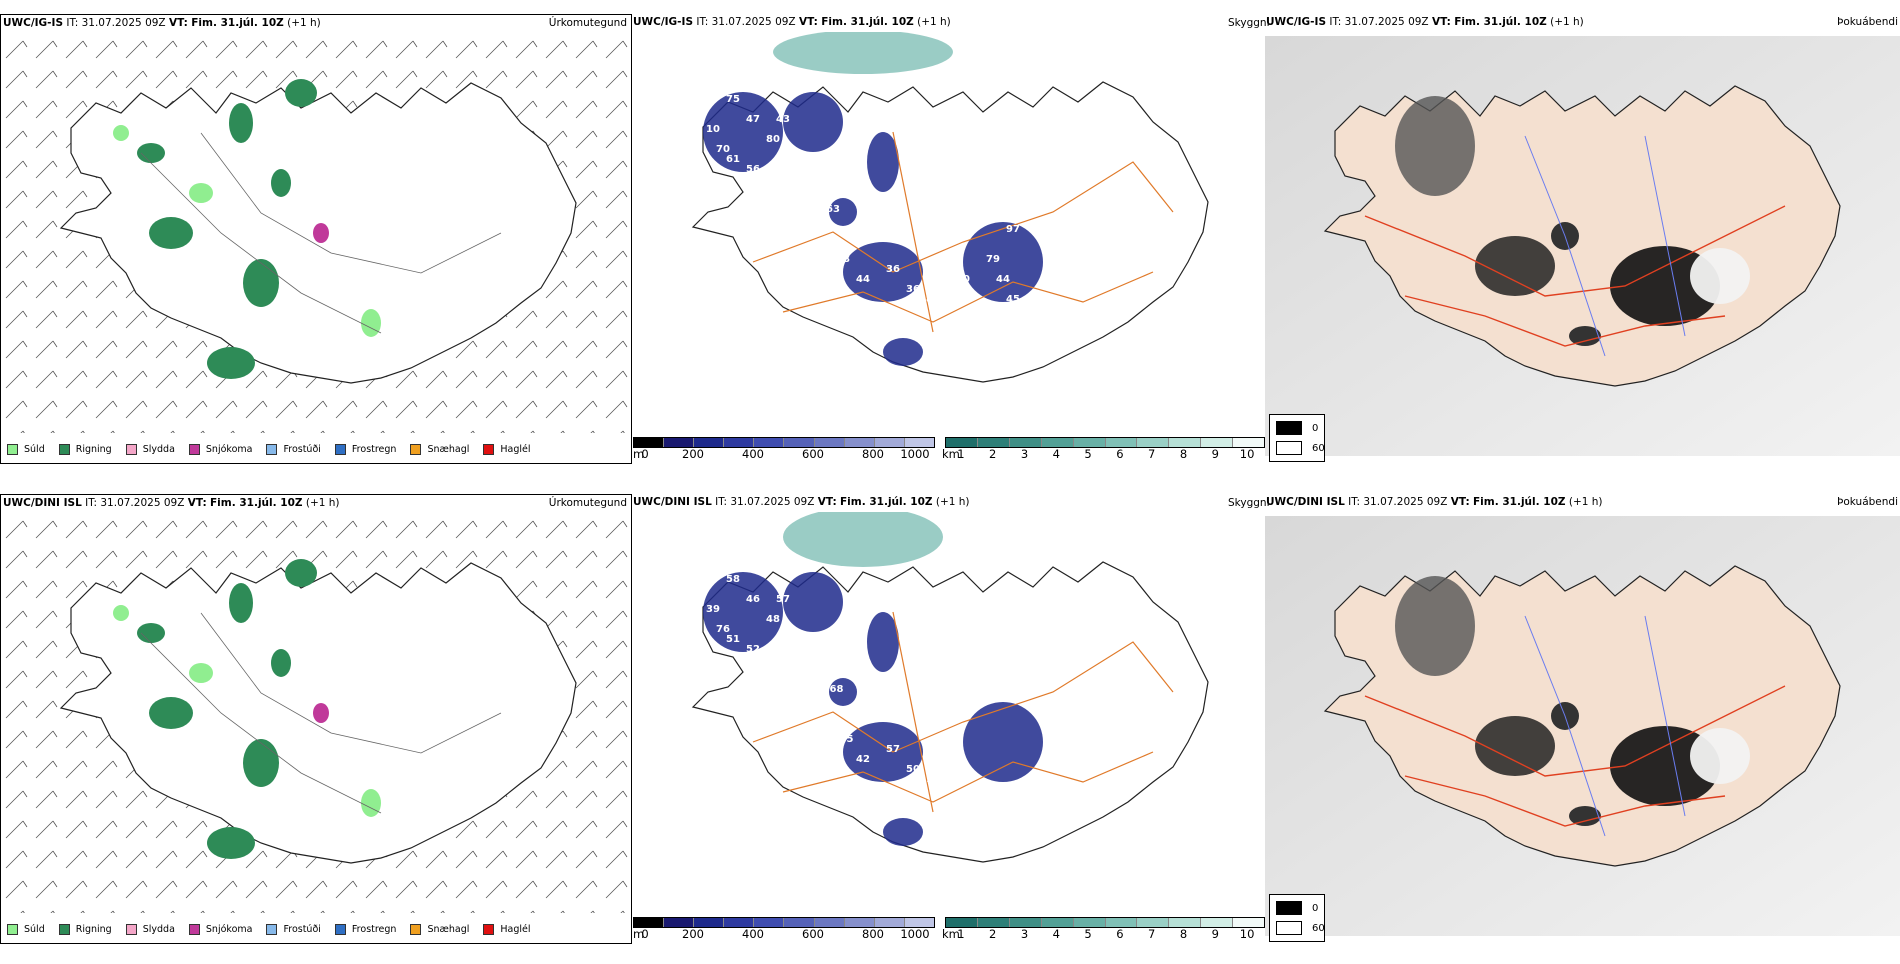  Describe the element at coordinates (293, 449) in the screenshot. I see `precip-legend-item: Frostúði` at that location.